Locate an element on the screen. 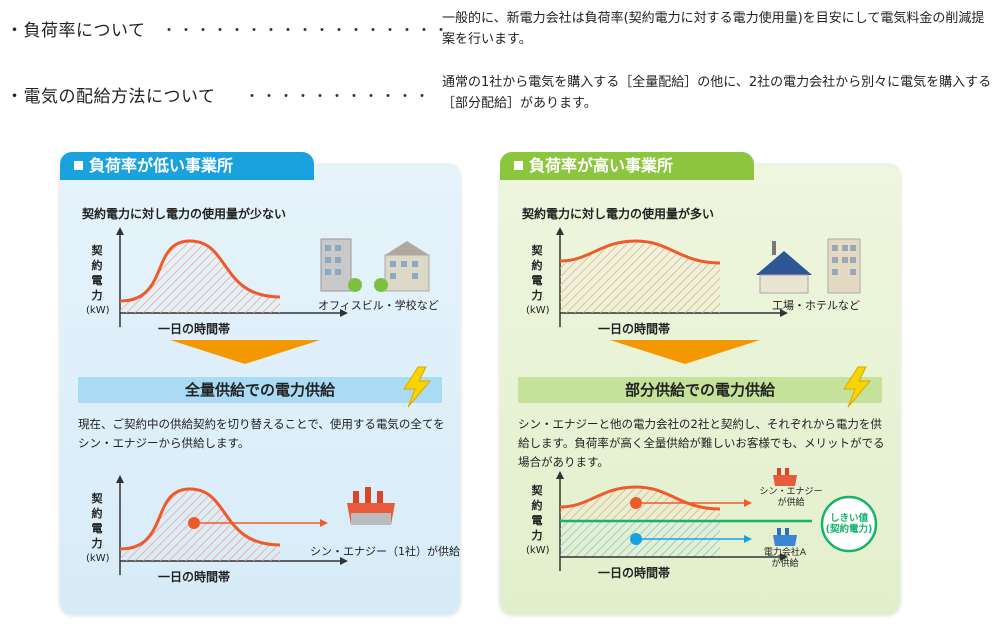 This screenshot has width=1000, height=640. low-load-tag-label: 負荷率が低い事業所 is located at coordinates (161, 165).